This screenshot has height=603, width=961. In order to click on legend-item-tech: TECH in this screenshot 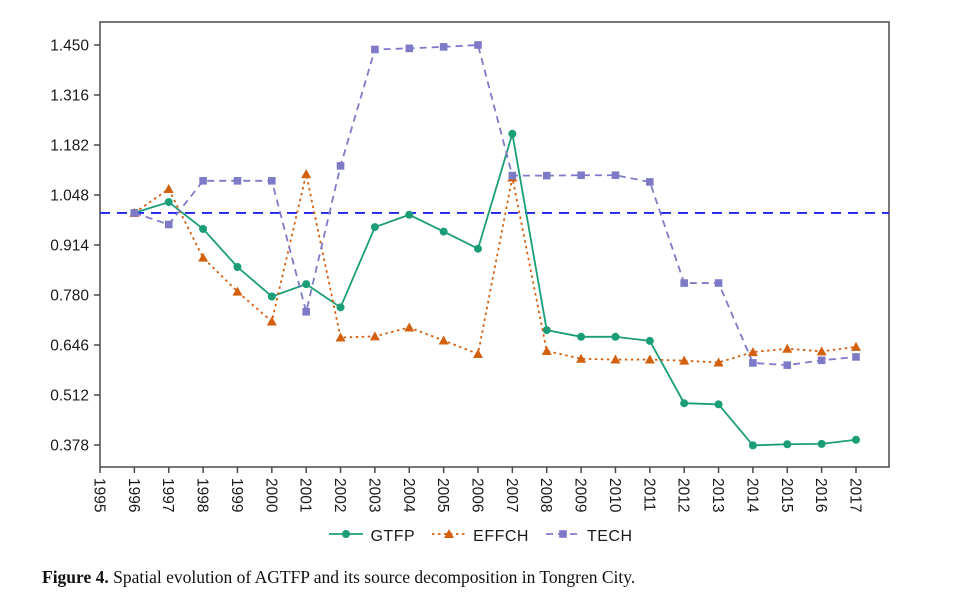, I will do `click(589, 536)`.